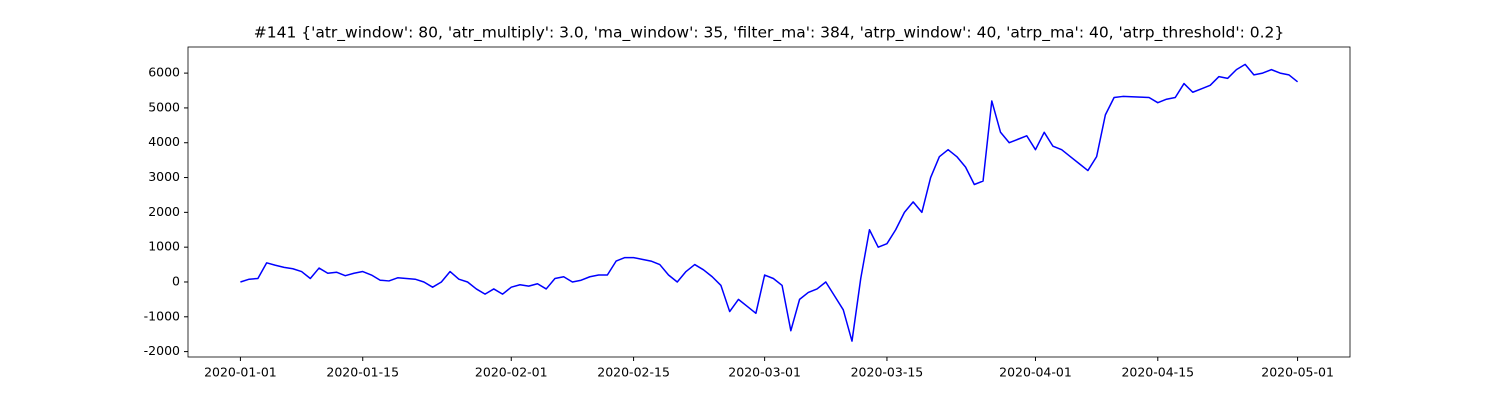 The width and height of the screenshot is (1500, 400). What do you see at coordinates (1035, 372) in the screenshot?
I see `x-tick-label: 2020-04-01` at bounding box center [1035, 372].